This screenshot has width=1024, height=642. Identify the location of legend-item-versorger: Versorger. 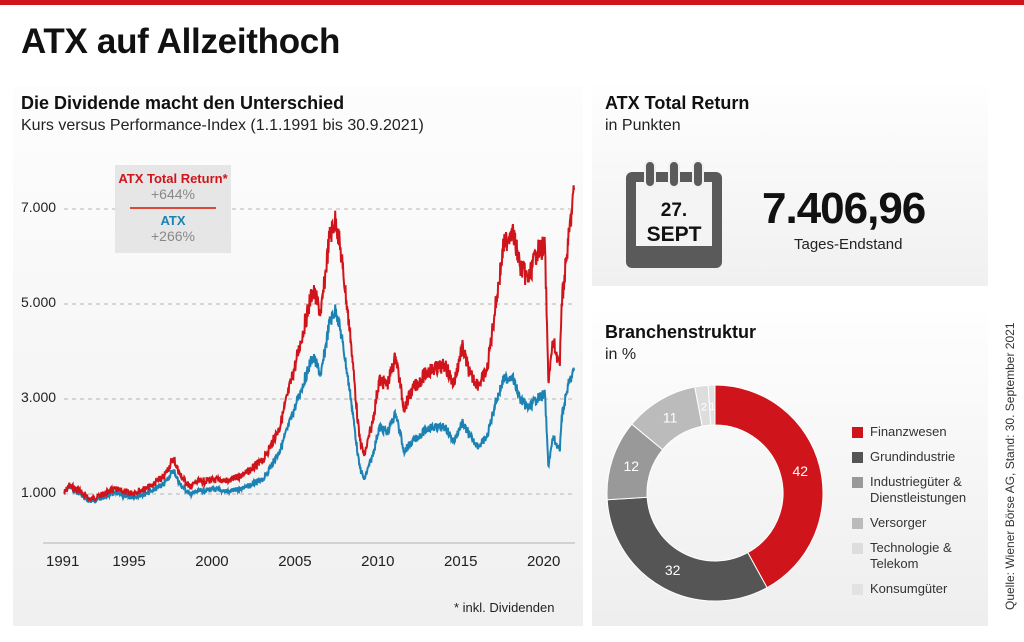
(909, 523).